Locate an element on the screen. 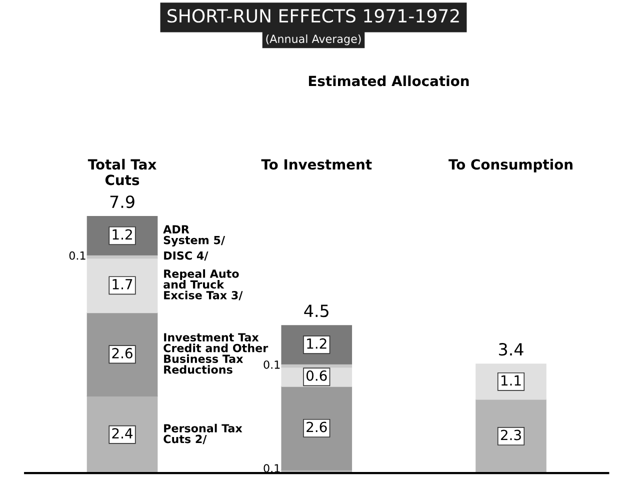  x-tick-label: To Investment is located at coordinates (316, 164).